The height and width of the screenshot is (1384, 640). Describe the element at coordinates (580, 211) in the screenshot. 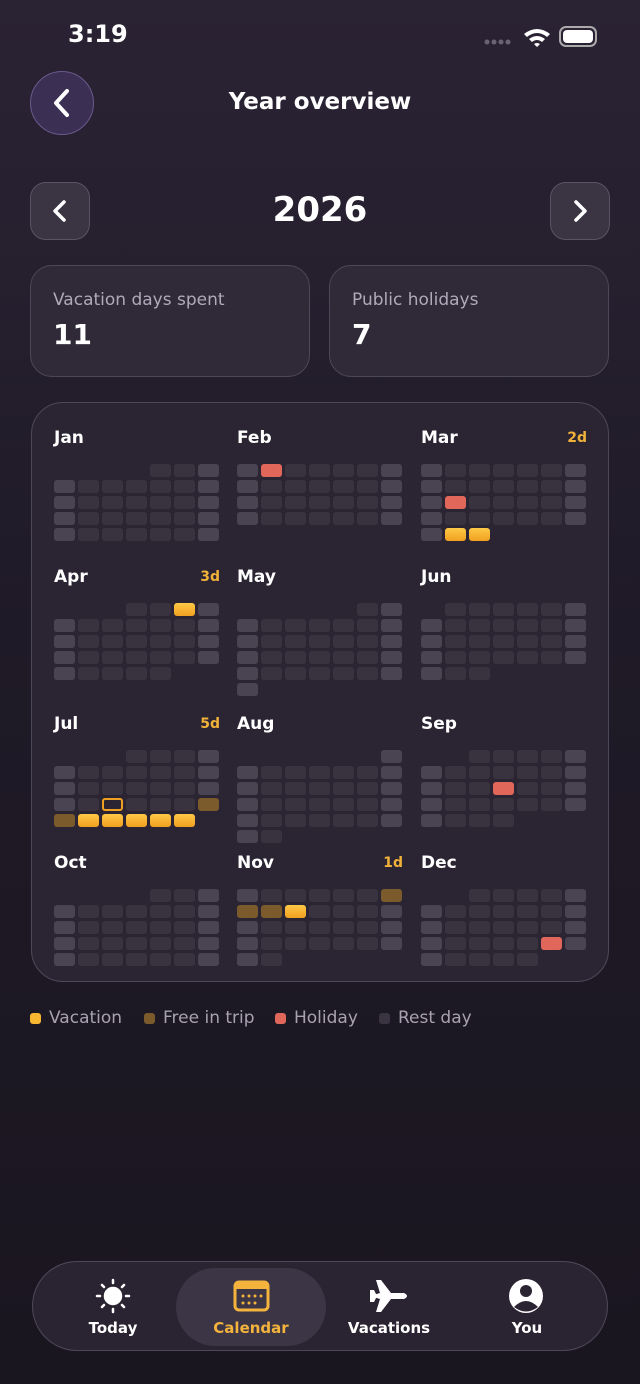

I see `next-year-button` at that location.